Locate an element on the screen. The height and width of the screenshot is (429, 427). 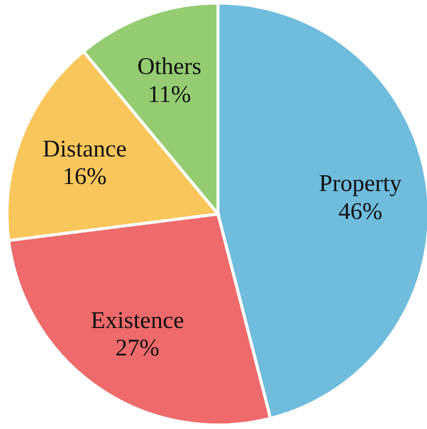
data-label: 46% is located at coordinates (360, 211).